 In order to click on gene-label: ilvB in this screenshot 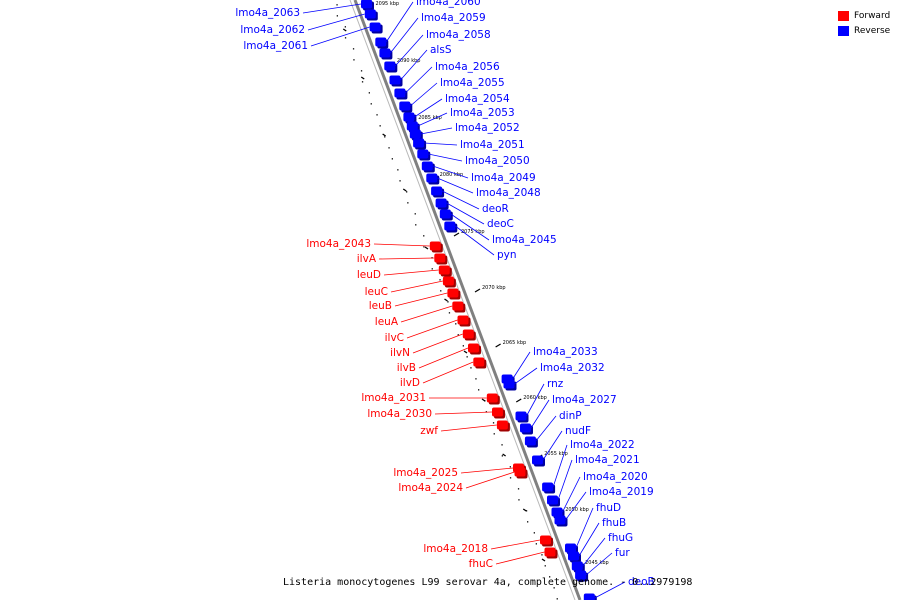, I will do `click(406, 368)`.